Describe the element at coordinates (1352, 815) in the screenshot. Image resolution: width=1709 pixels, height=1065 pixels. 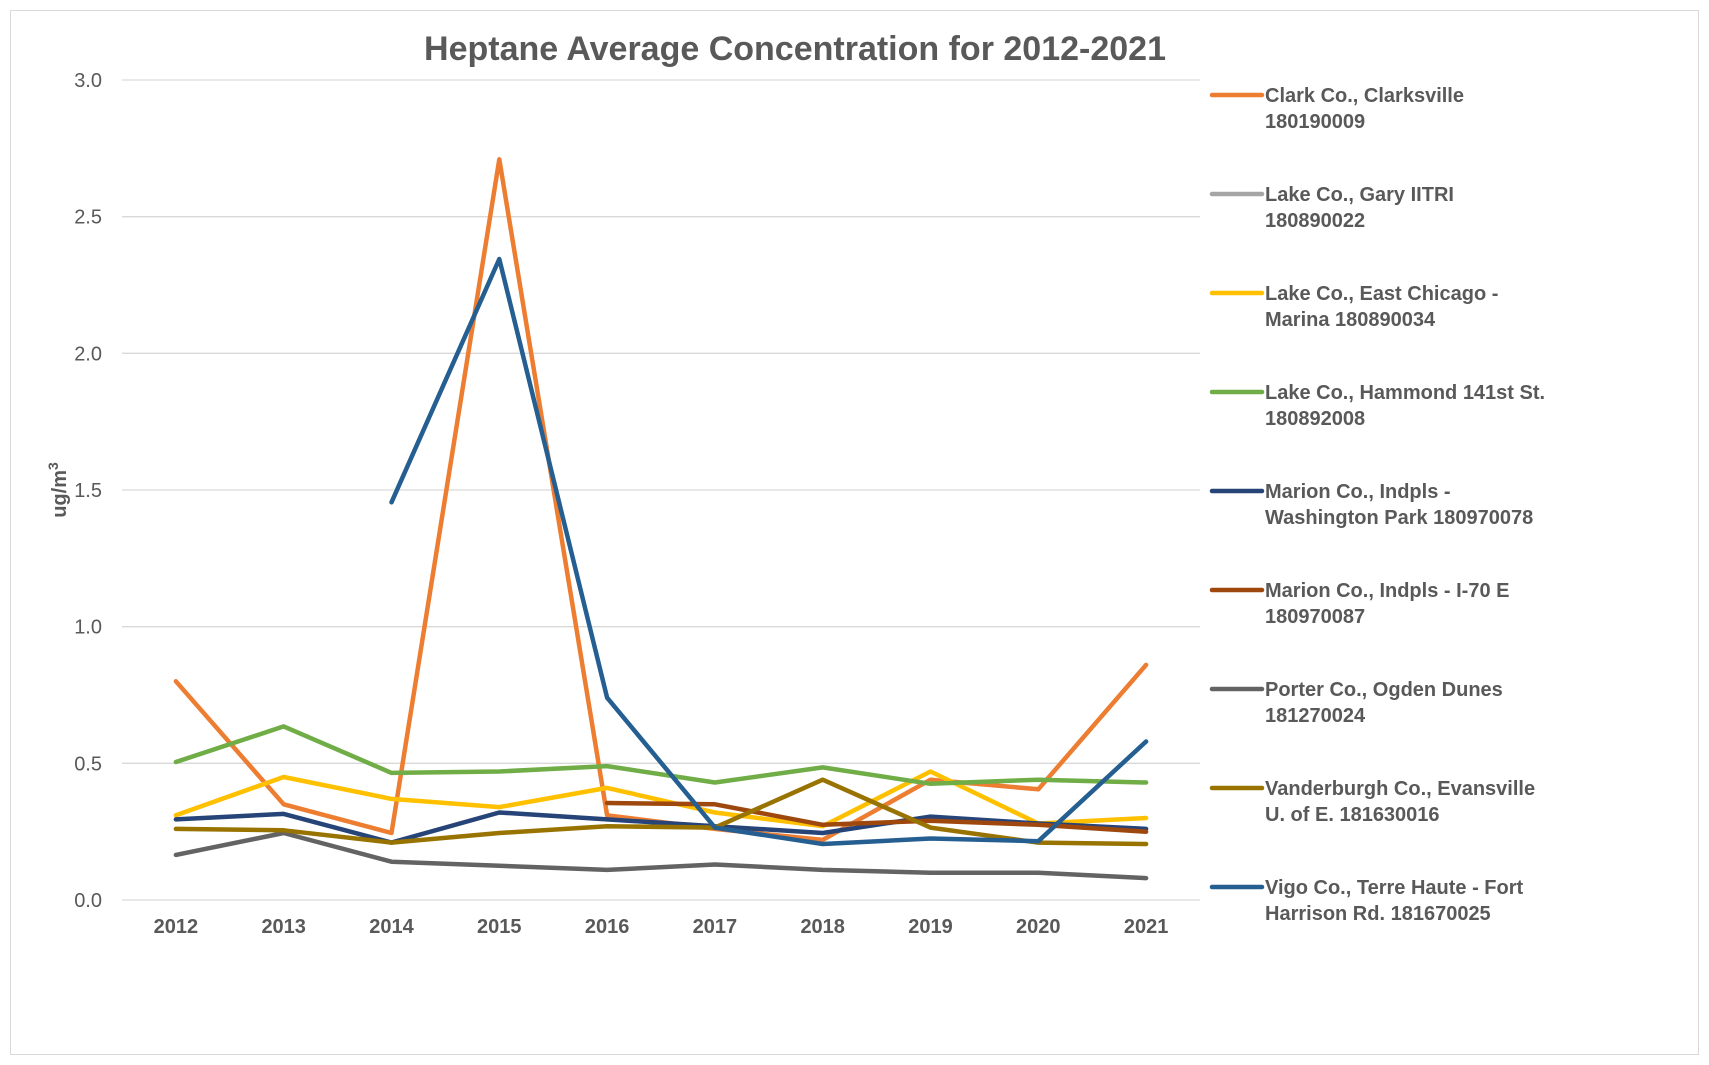
I see `legend-label: U. of E. 181630016` at that location.